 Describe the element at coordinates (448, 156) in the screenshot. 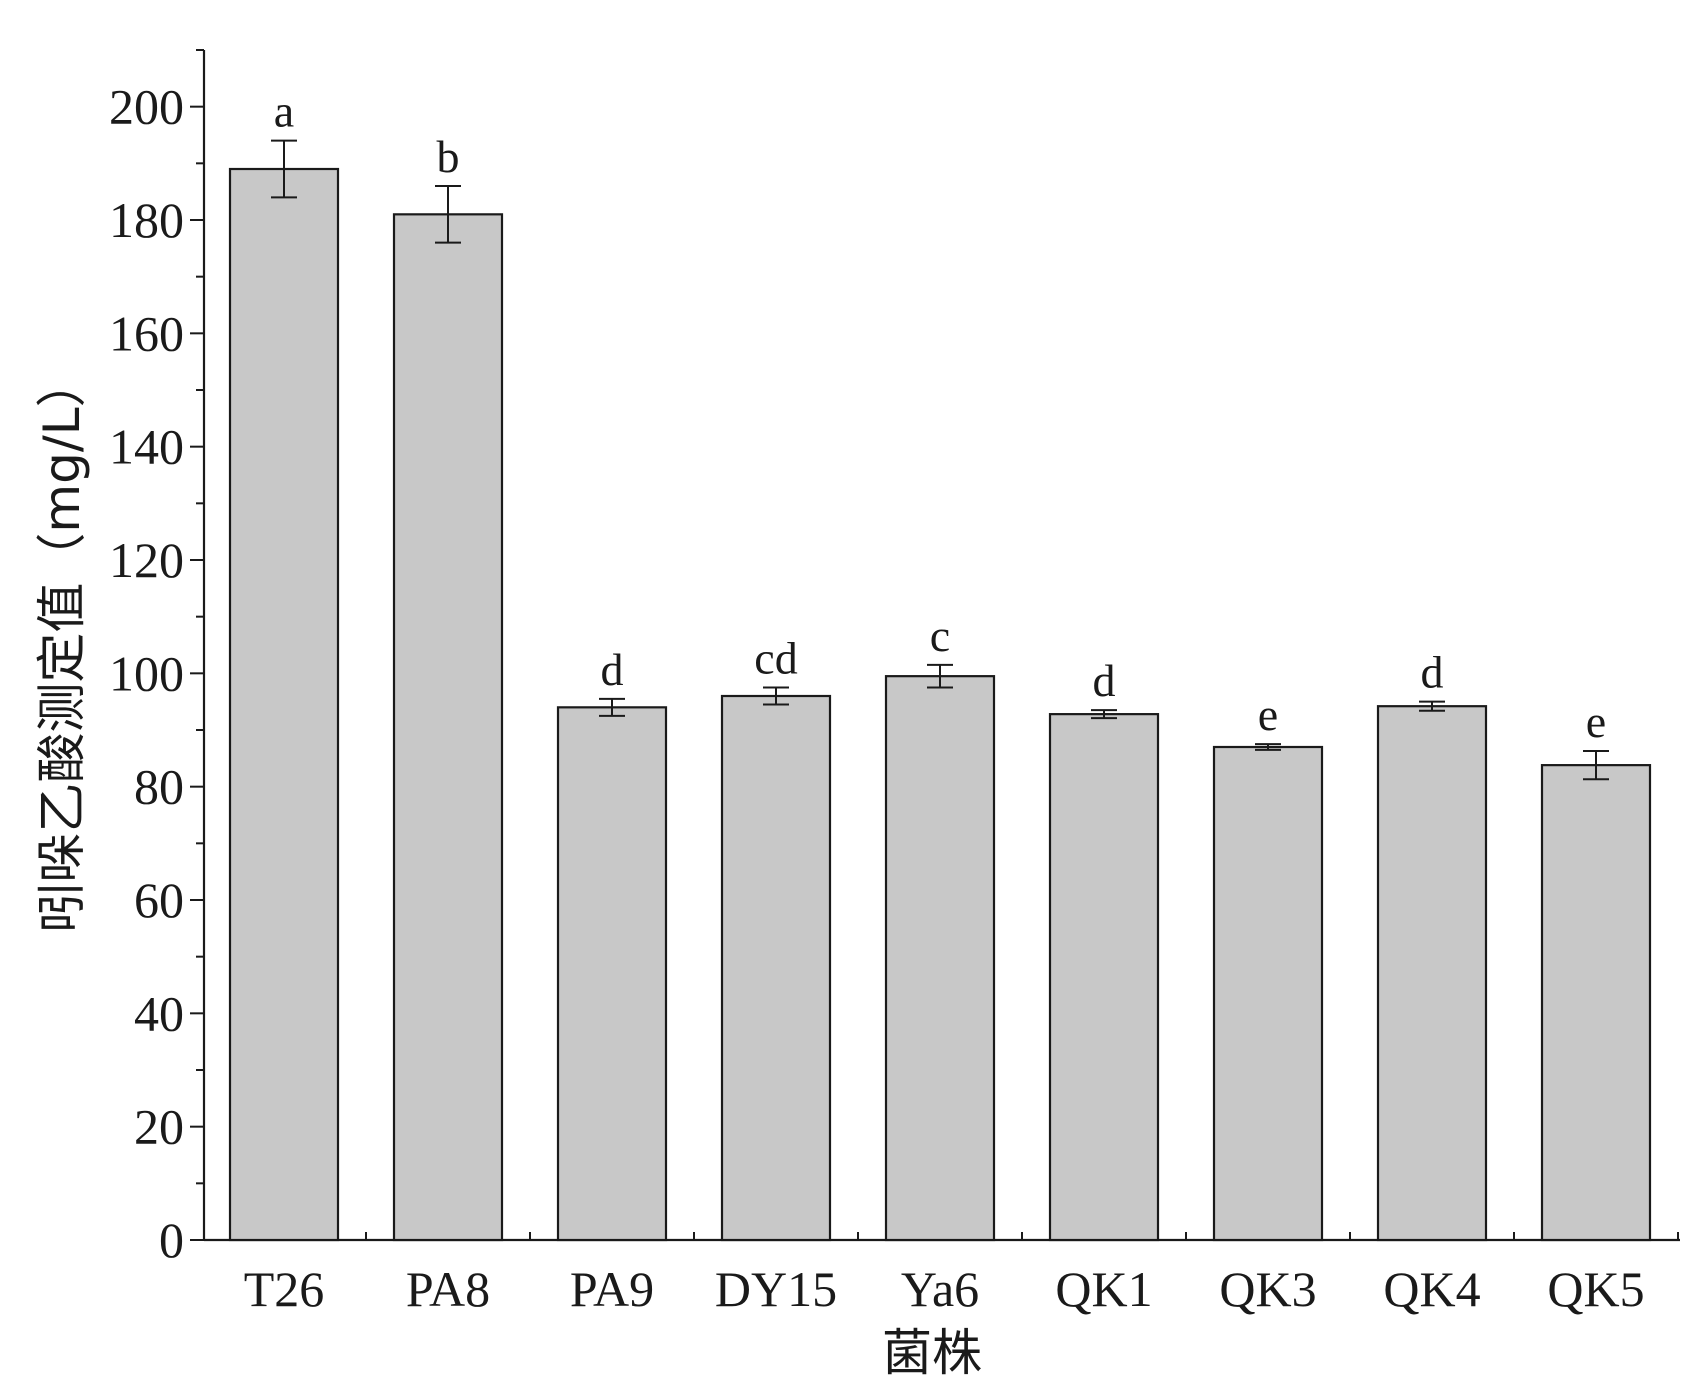

I see `significance-label: b` at that location.